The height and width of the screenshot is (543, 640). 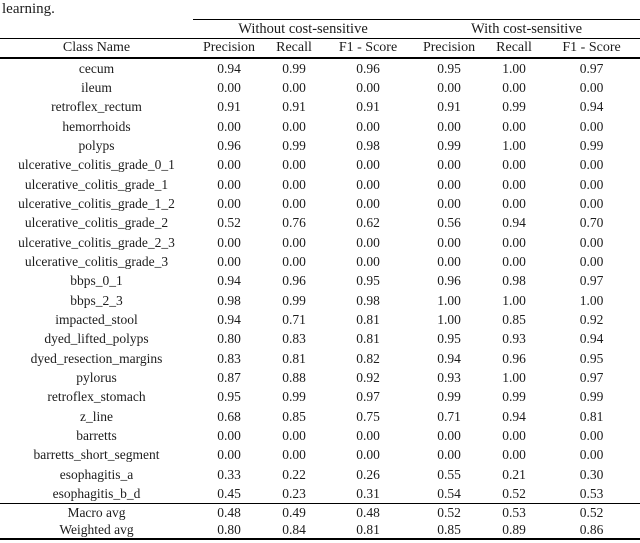 I want to click on class-name-cell: hemorrhoids, so click(x=96, y=126).